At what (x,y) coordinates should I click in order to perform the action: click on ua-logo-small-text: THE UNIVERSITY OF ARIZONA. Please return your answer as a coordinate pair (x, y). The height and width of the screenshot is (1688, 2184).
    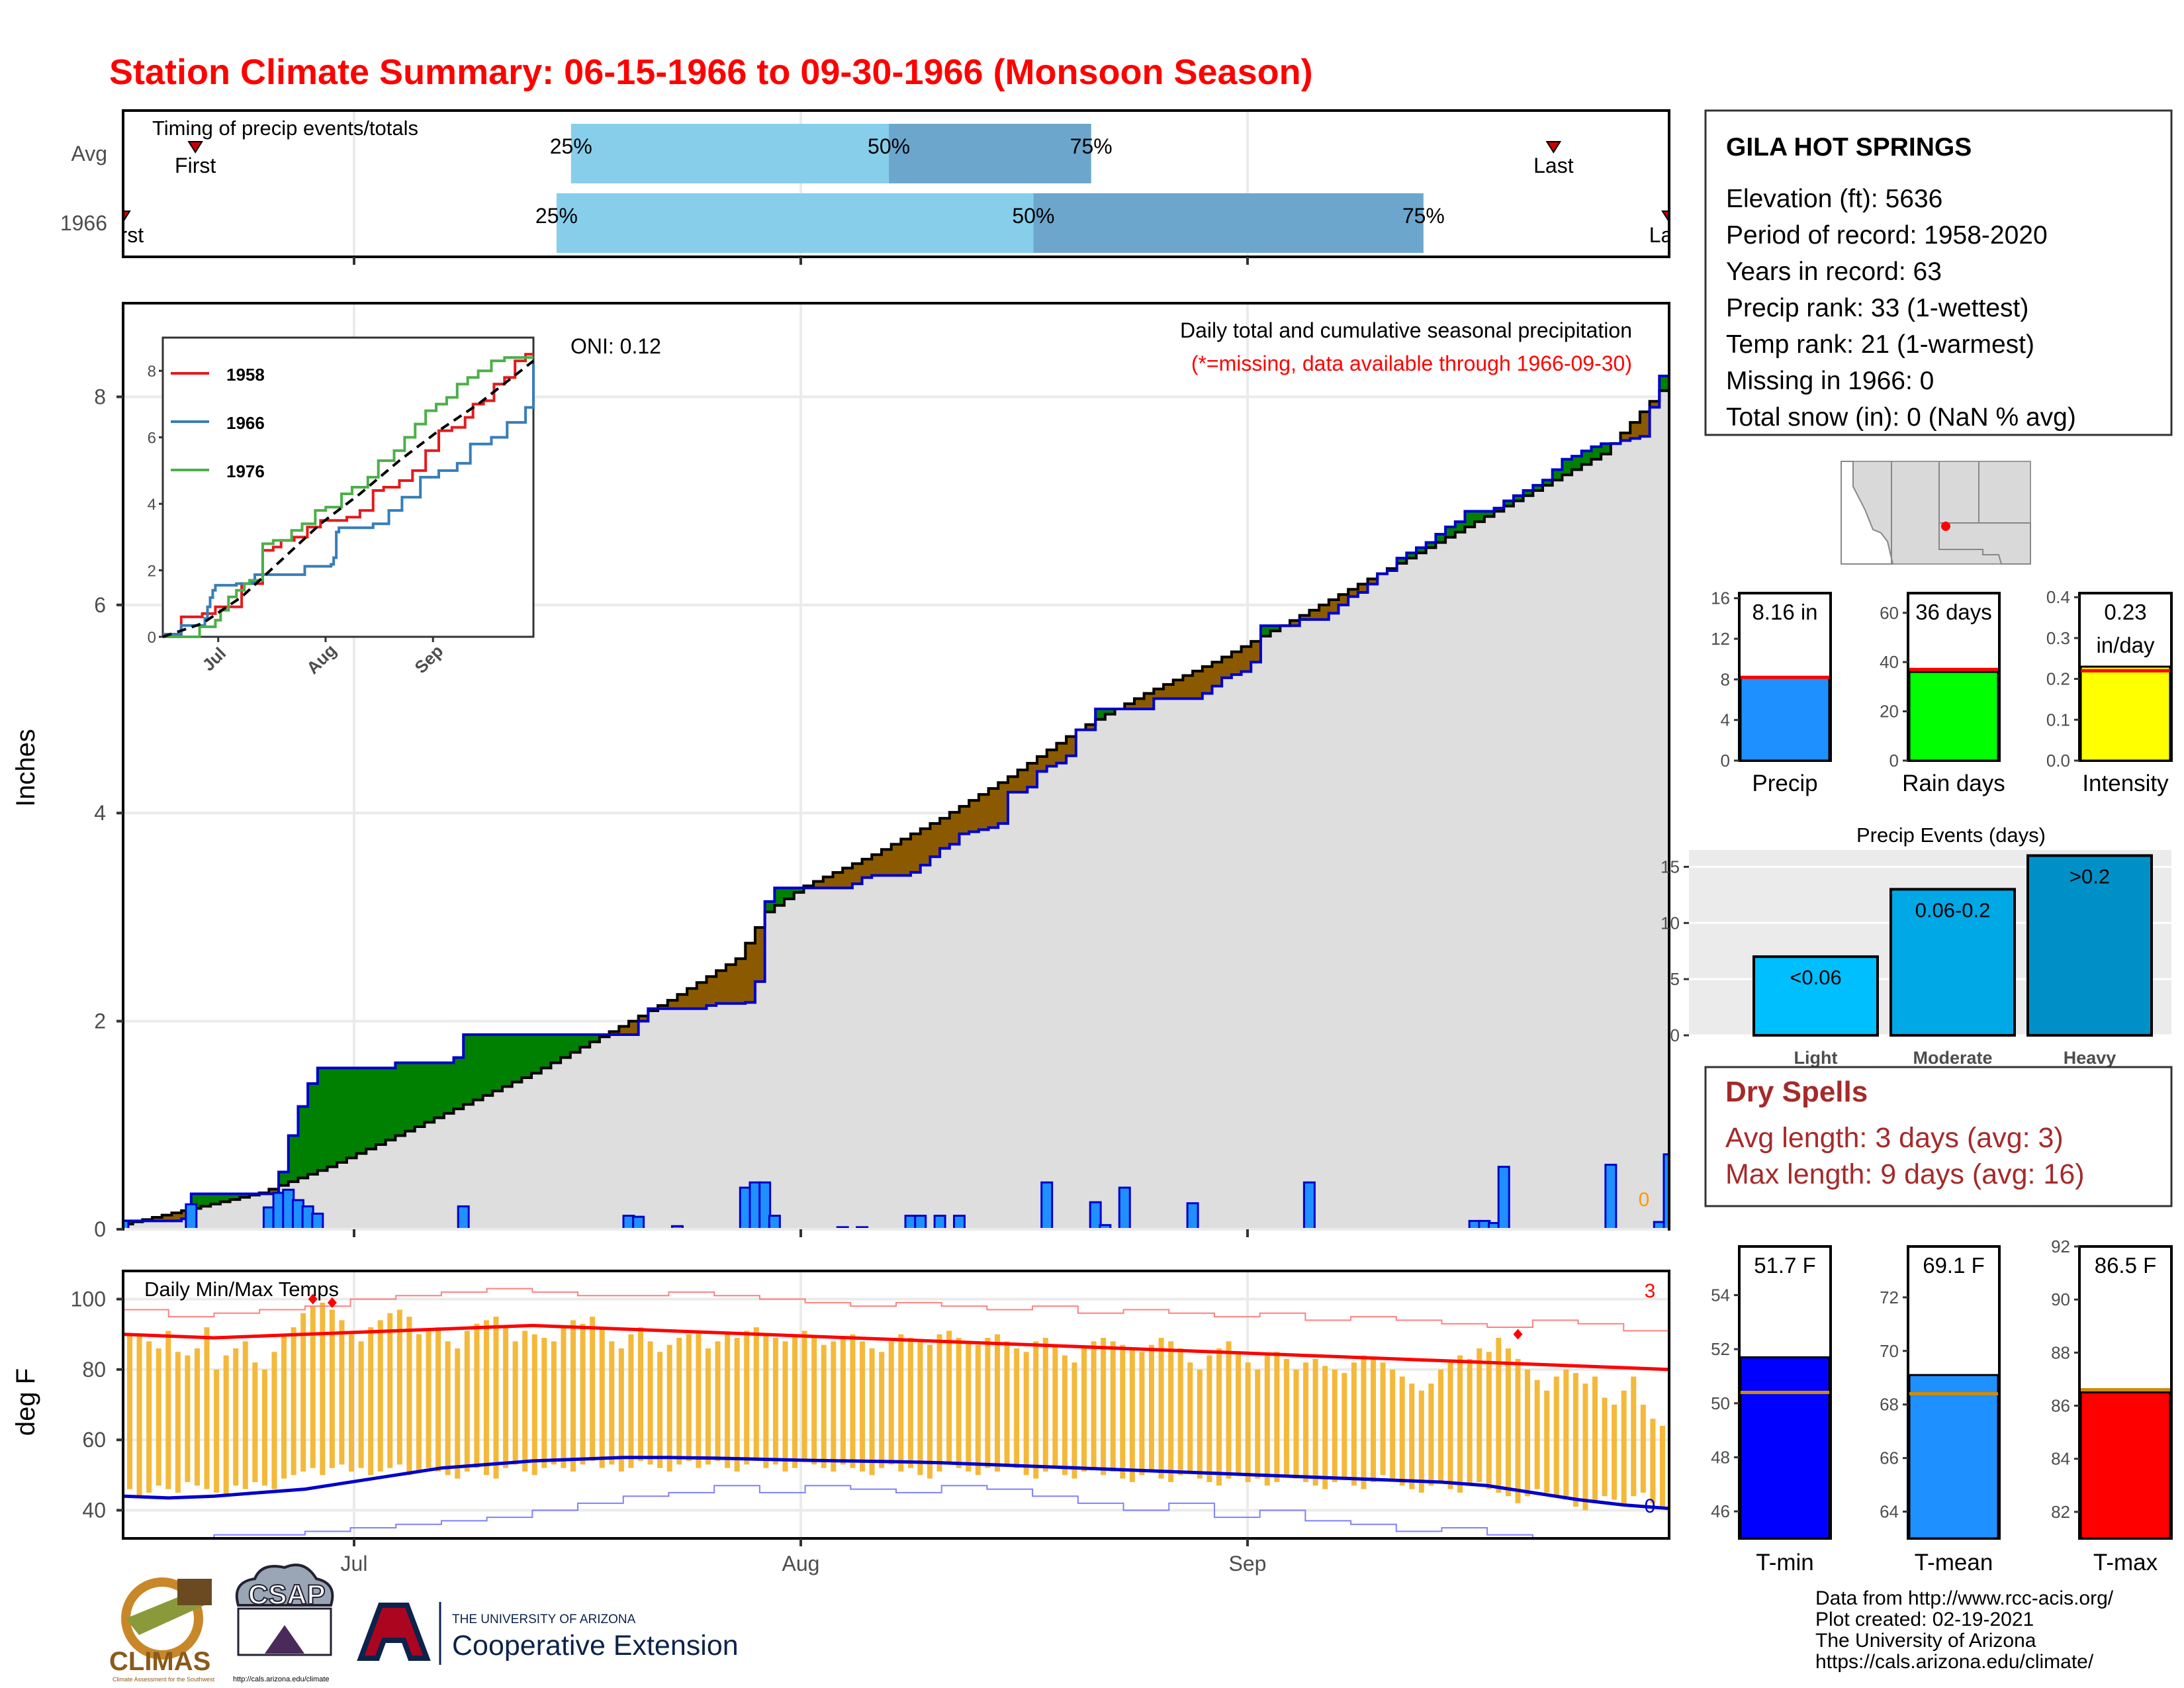
    Looking at the image, I should click on (544, 1619).